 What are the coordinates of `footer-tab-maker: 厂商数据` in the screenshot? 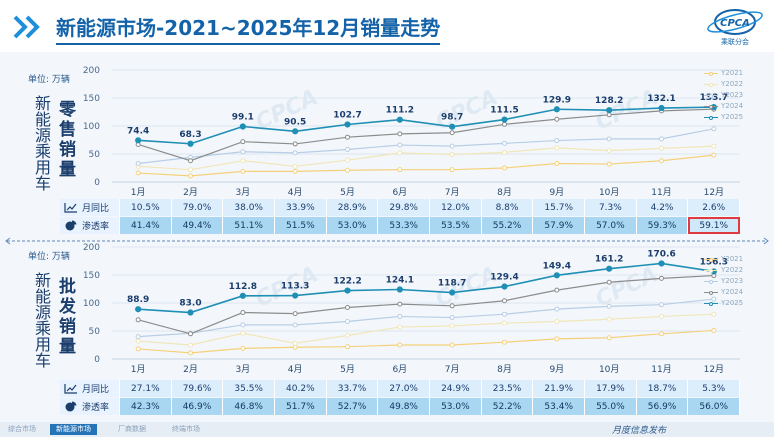 It's located at (132, 429).